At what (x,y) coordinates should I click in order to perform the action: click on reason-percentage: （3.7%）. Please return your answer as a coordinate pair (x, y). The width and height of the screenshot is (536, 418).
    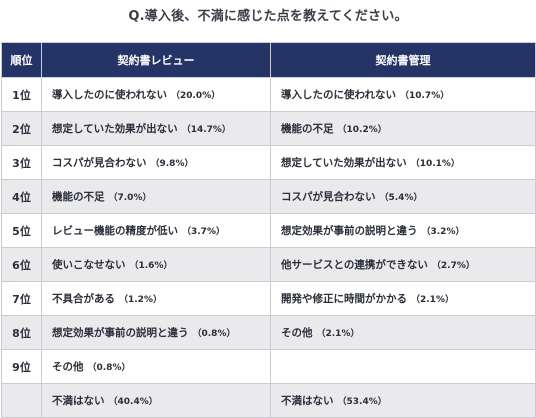
    Looking at the image, I should click on (203, 232).